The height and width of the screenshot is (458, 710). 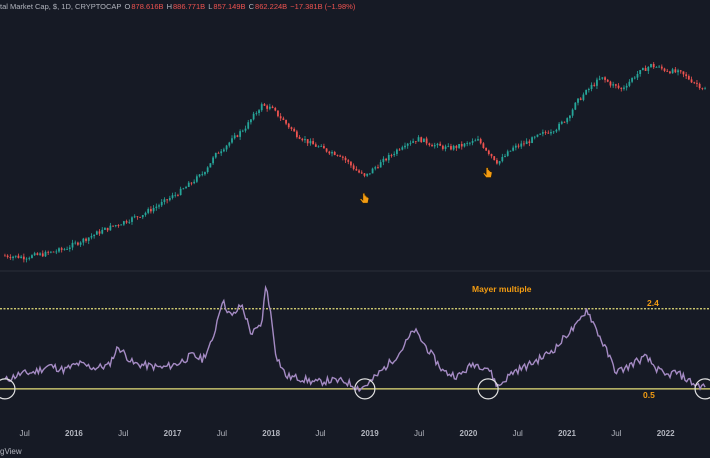 I want to click on x-tick-label: 2018, so click(x=271, y=433).